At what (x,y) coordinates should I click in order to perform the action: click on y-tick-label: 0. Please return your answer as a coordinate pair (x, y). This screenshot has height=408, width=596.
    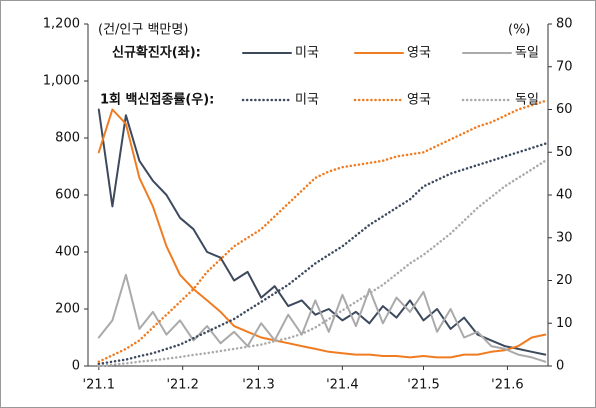
    Looking at the image, I should click on (76, 366).